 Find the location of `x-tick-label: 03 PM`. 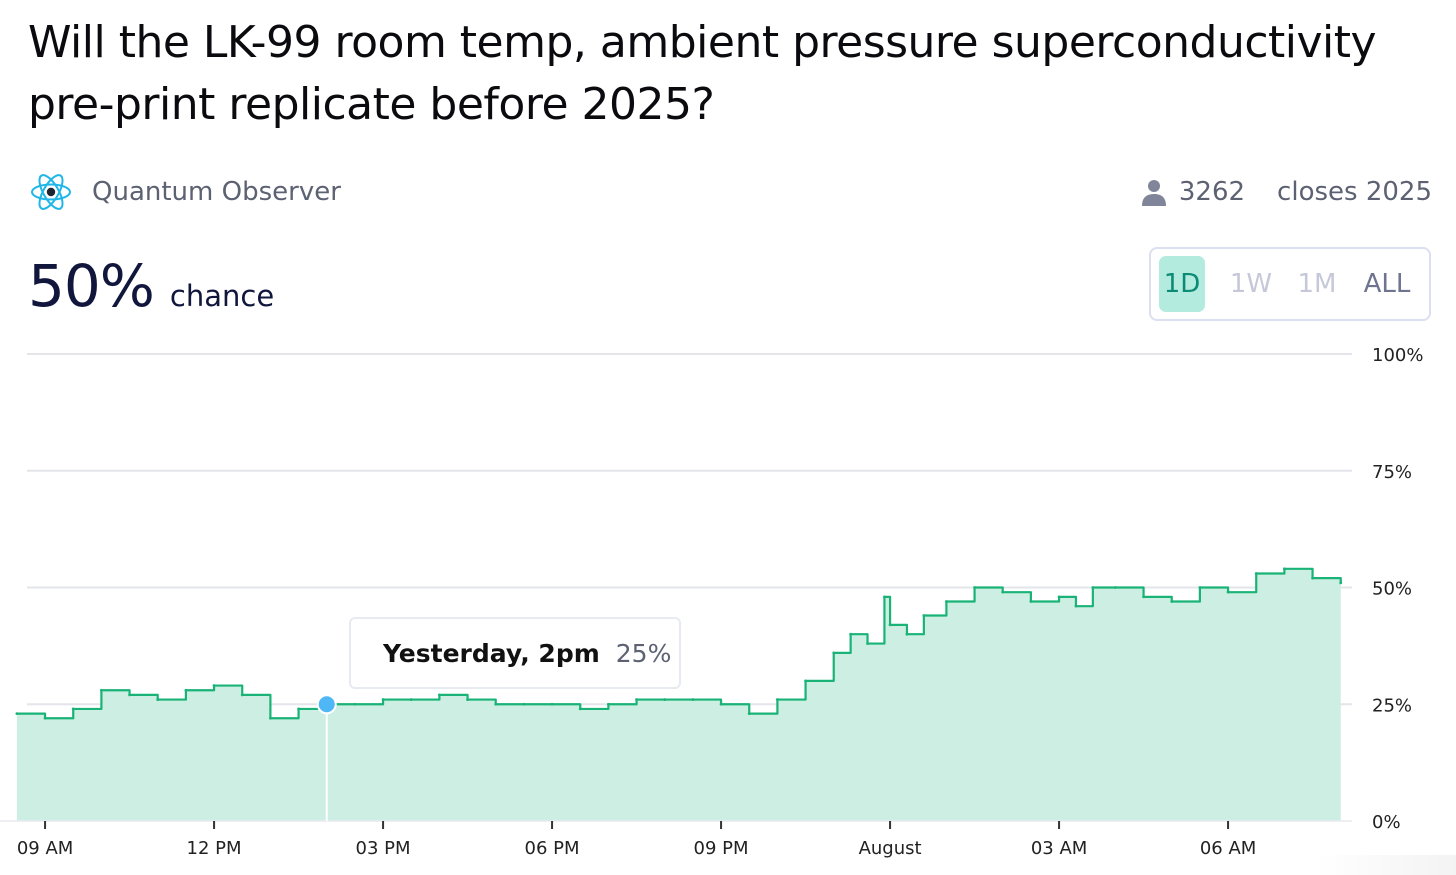

x-tick-label: 03 PM is located at coordinates (383, 848).